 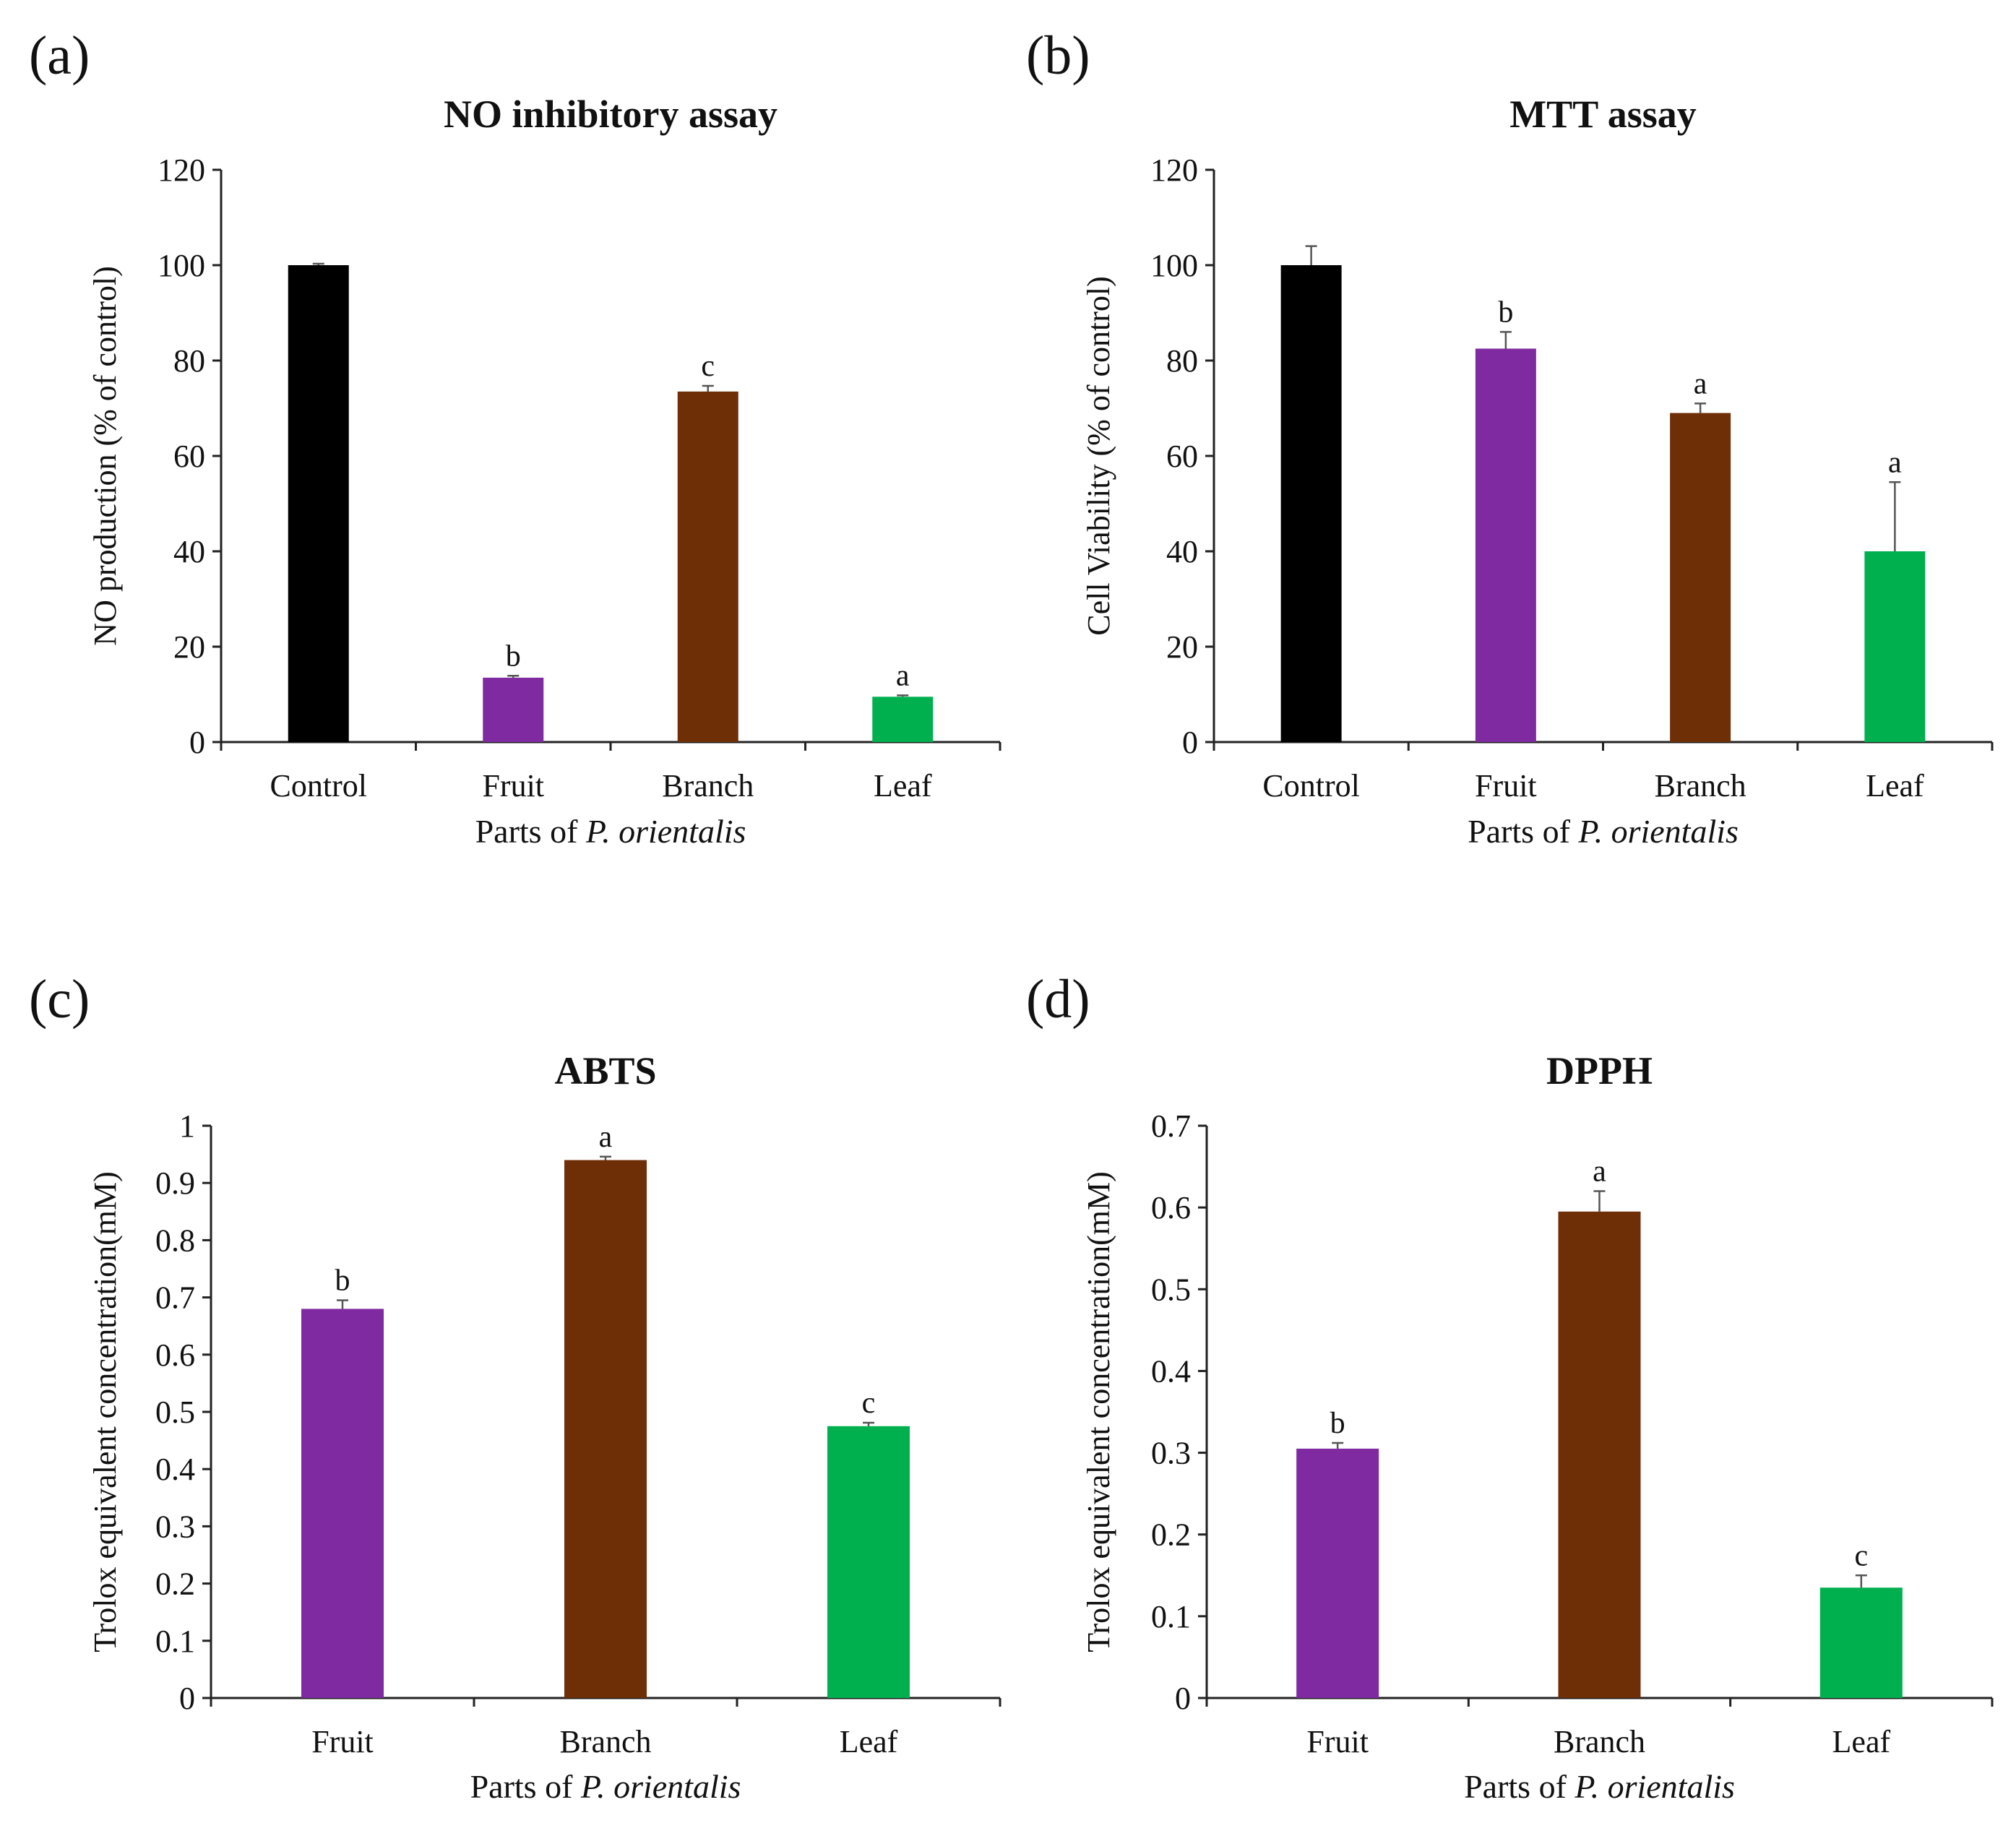 What do you see at coordinates (1599, 1070) in the screenshot?
I see `chart-title: DPPH` at bounding box center [1599, 1070].